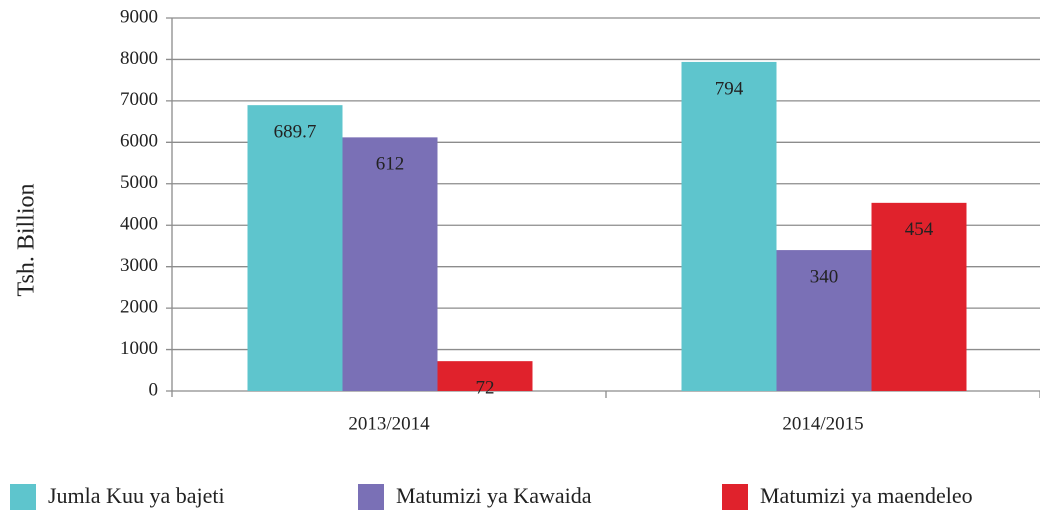 The height and width of the screenshot is (519, 1040). I want to click on data-label: 72, so click(485, 388).